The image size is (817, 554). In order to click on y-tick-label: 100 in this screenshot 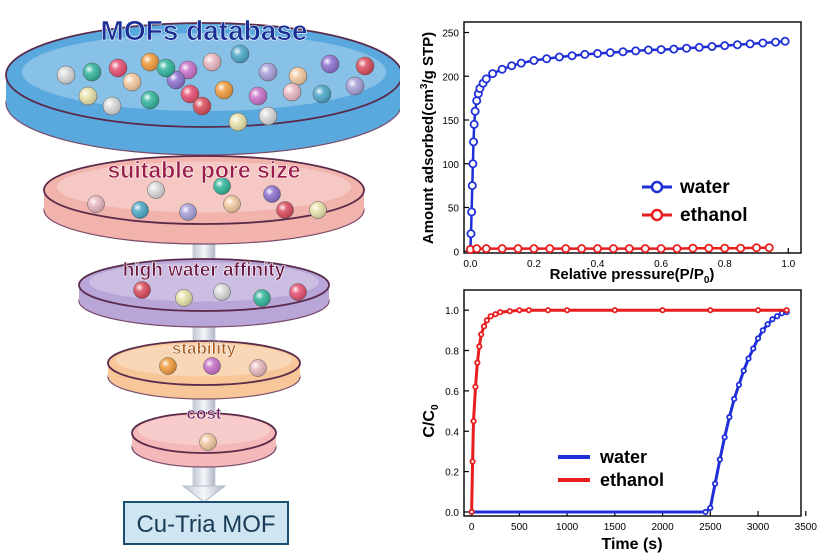, I will do `click(450, 165)`.